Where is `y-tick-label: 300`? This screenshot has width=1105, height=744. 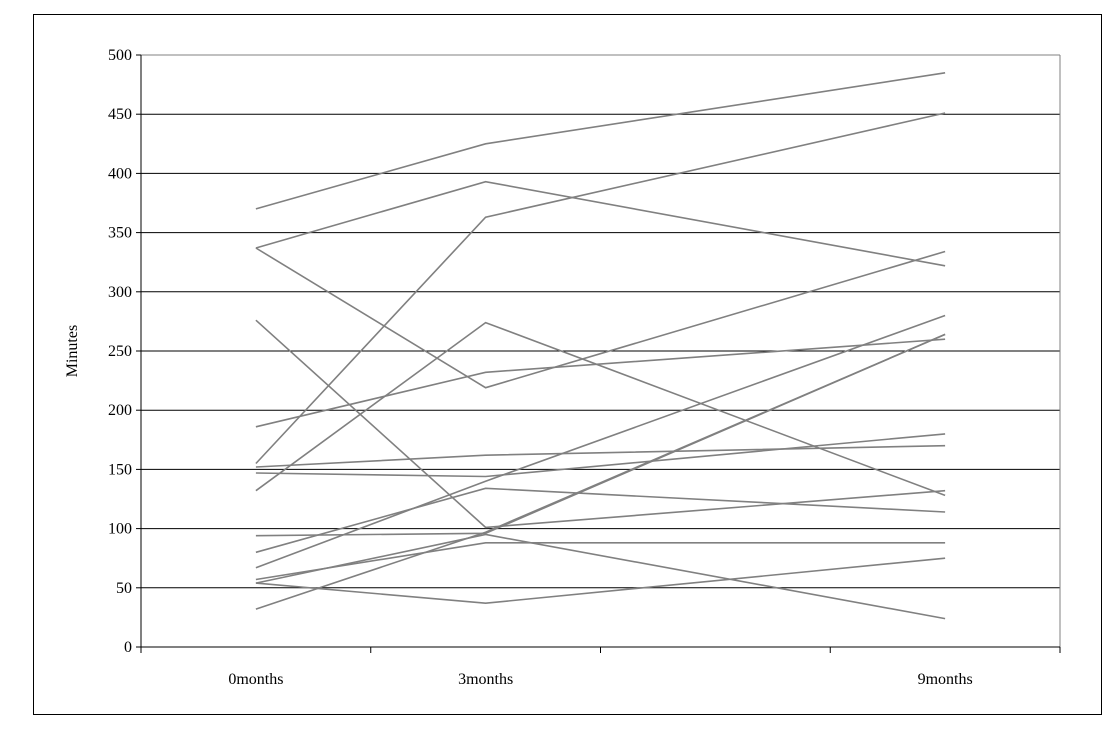 y-tick-label: 300 is located at coordinates (120, 292).